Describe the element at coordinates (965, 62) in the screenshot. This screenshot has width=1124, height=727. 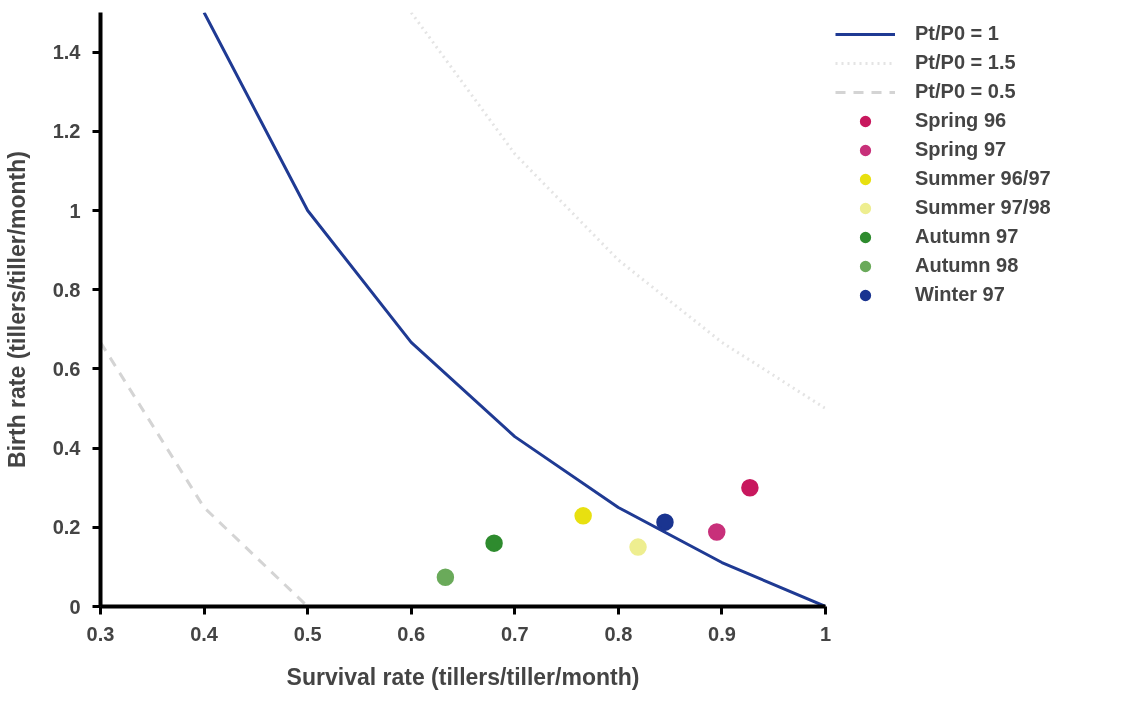
I see `legend-label: Pt/P0 = 1.5` at that location.